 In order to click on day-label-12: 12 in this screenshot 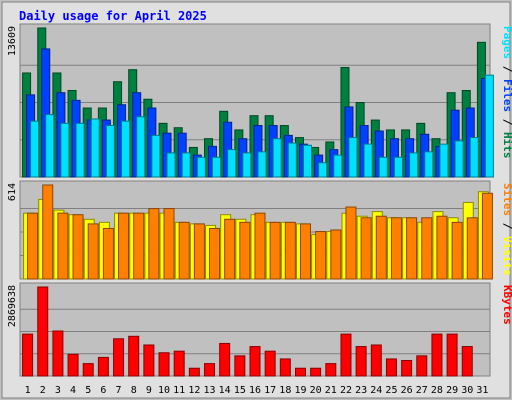, I will do `click(194, 390)`.